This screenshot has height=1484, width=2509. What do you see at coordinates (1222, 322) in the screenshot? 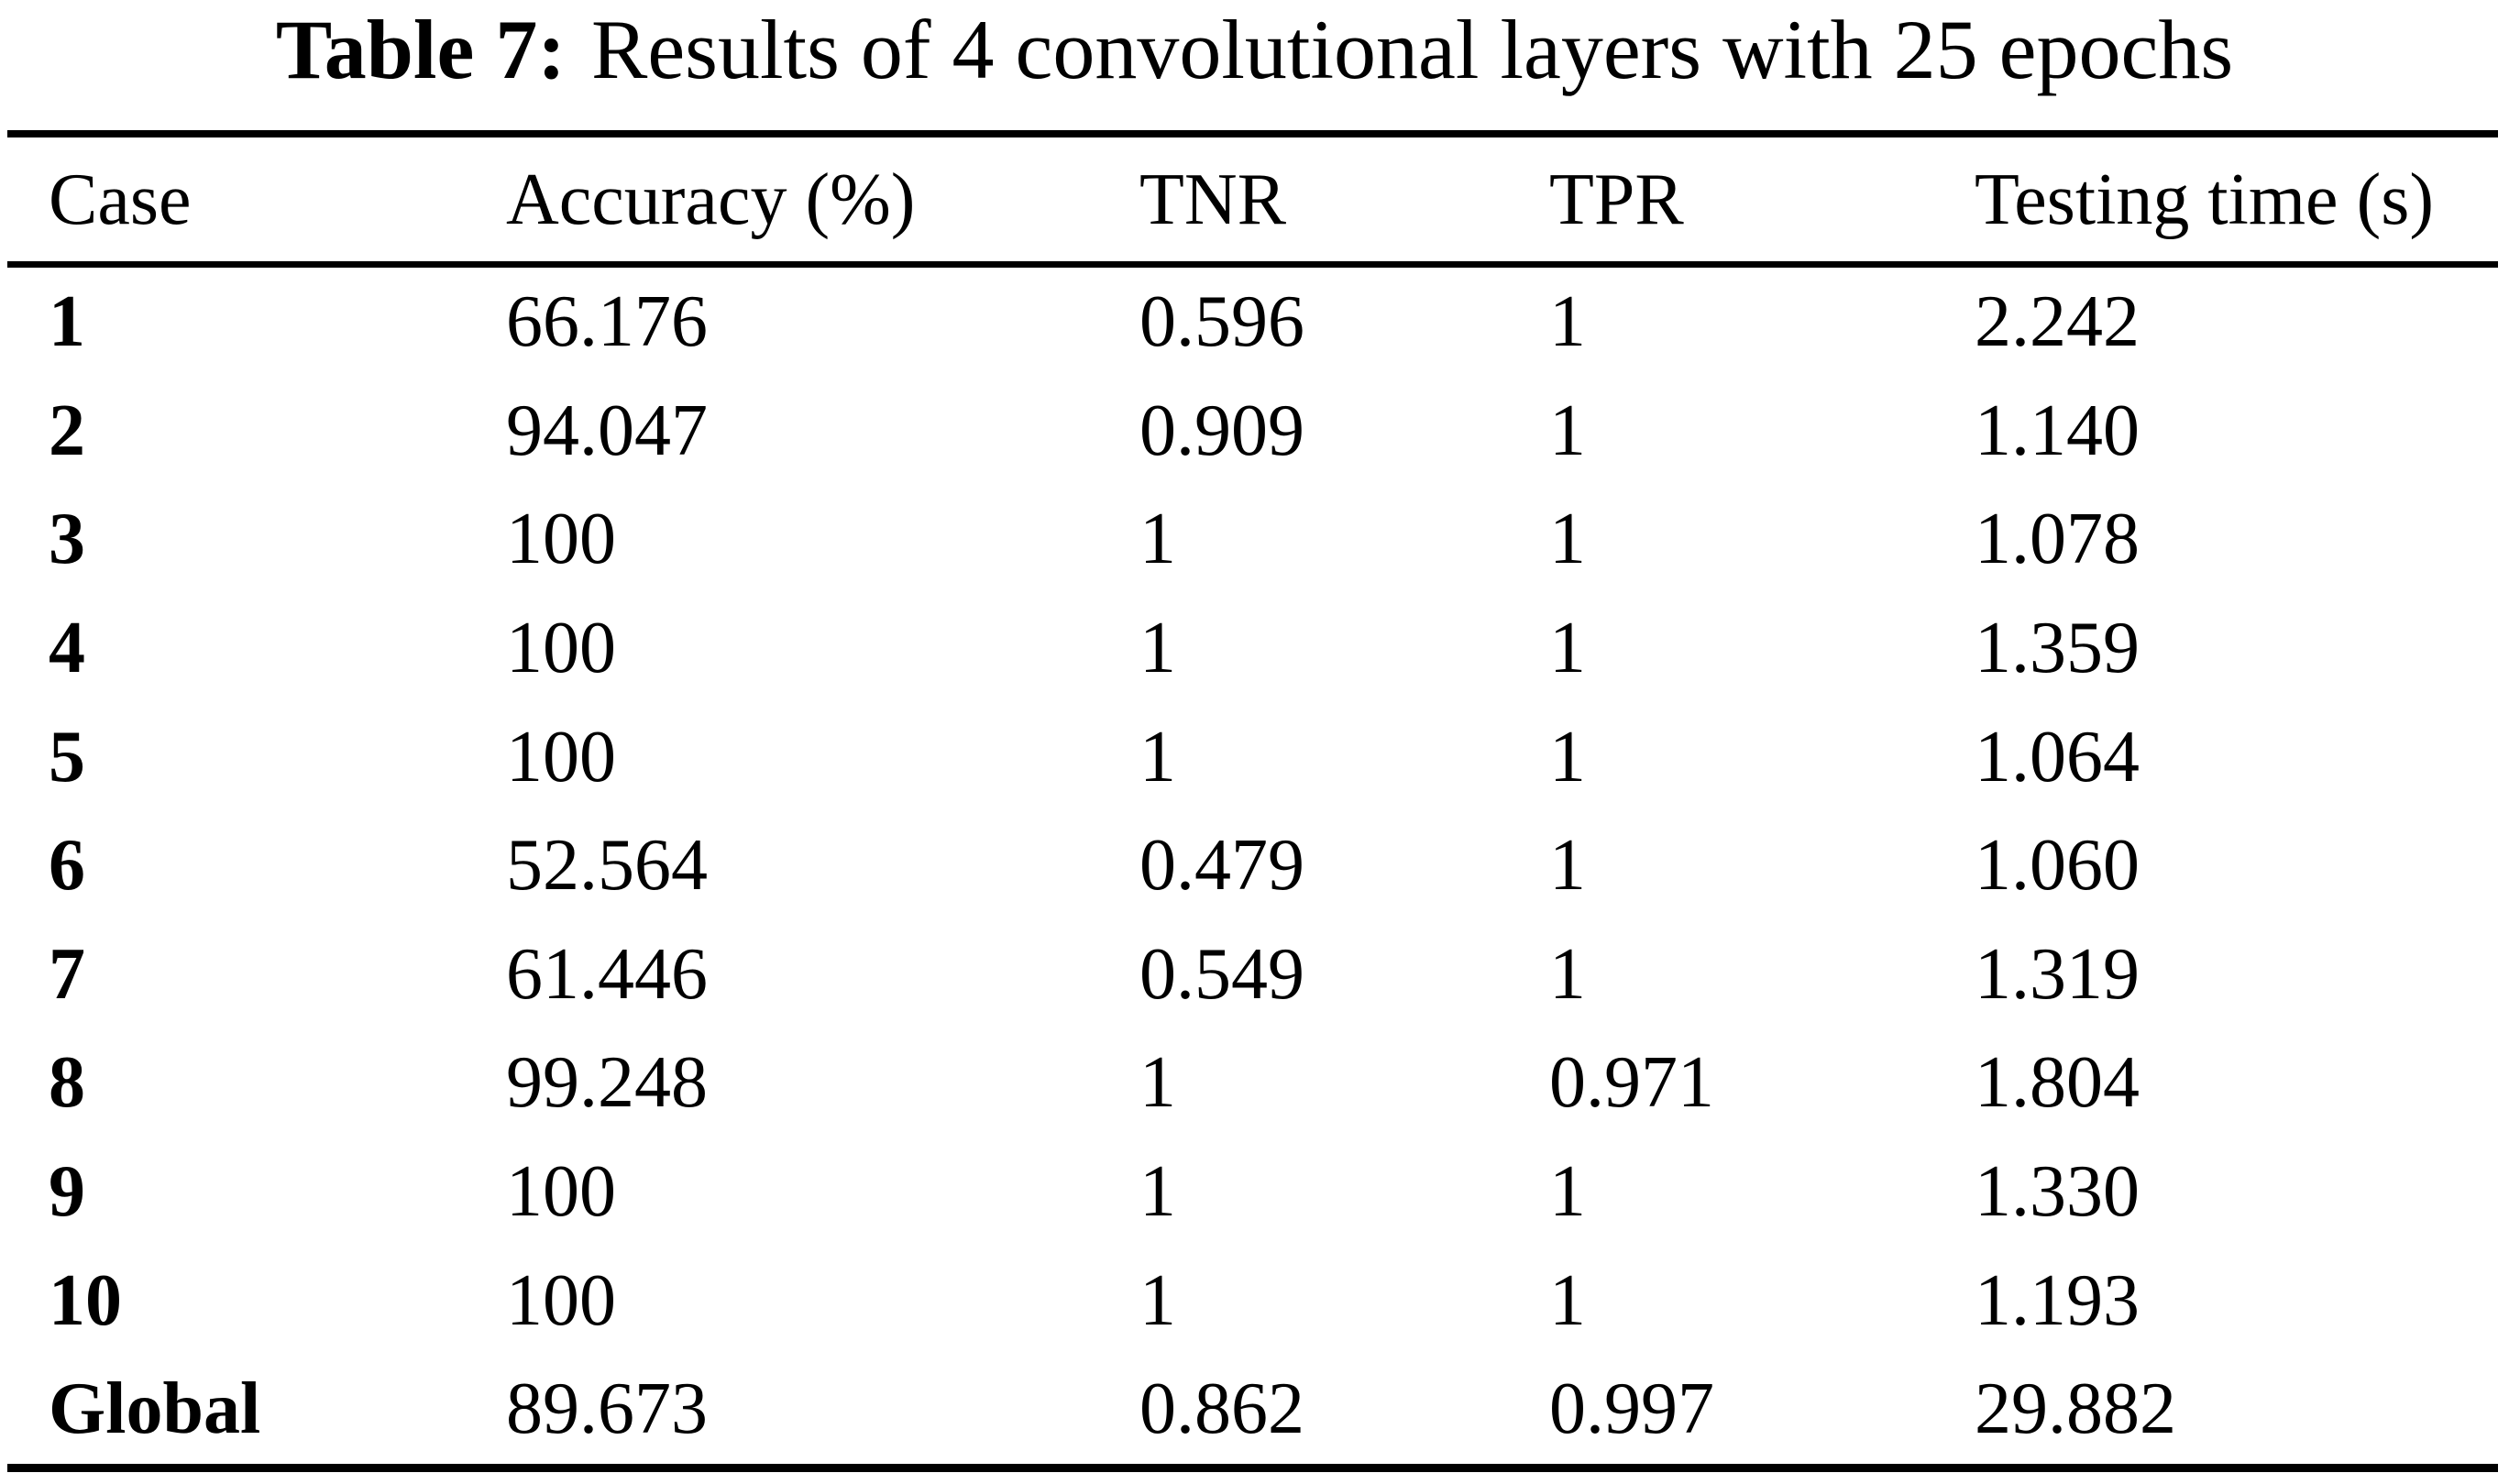
I see `tnr-cell: 0.596` at bounding box center [1222, 322].